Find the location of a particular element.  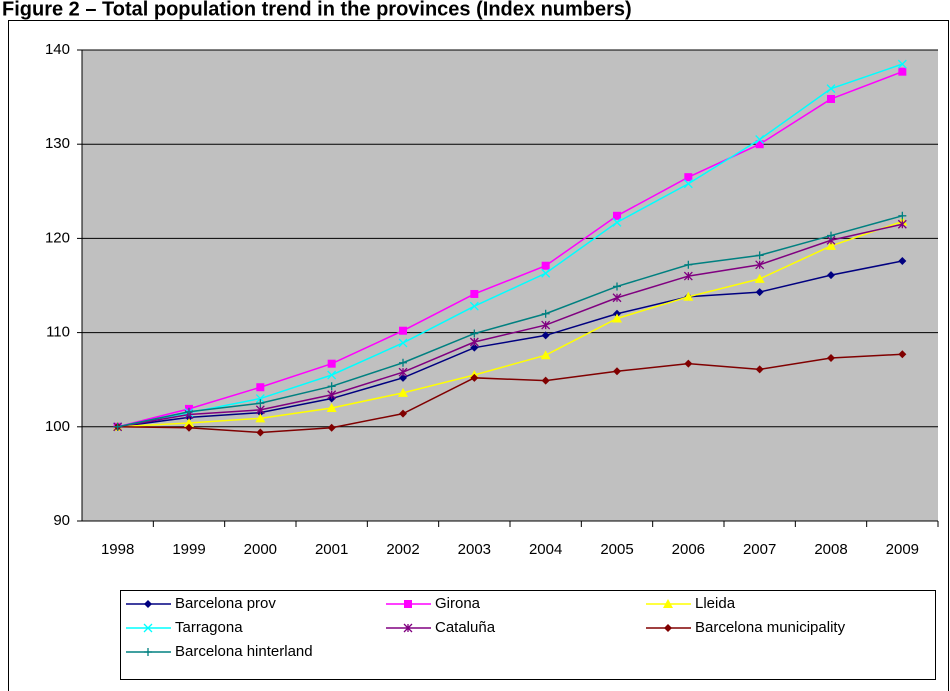

legend-label: Barcelona municipality is located at coordinates (770, 627).